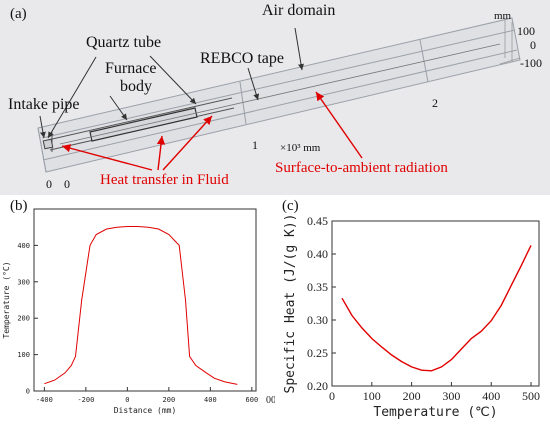 The image size is (550, 428). Describe the element at coordinates (143, 124) in the screenshot. I see `furnace-body-shape` at that location.